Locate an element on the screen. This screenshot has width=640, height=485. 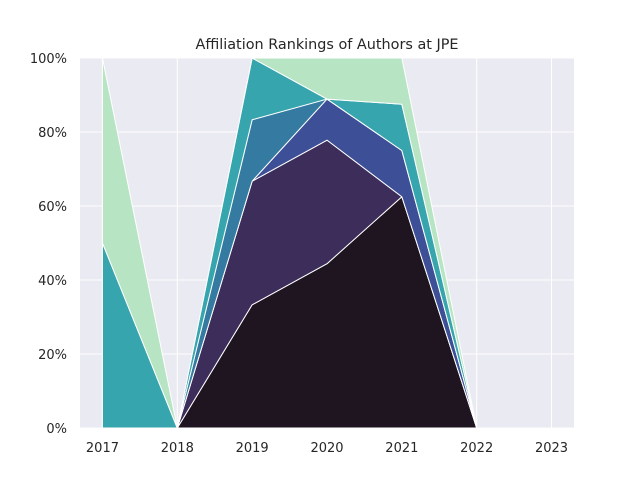
x-tick-label: 2019 is located at coordinates (252, 448).